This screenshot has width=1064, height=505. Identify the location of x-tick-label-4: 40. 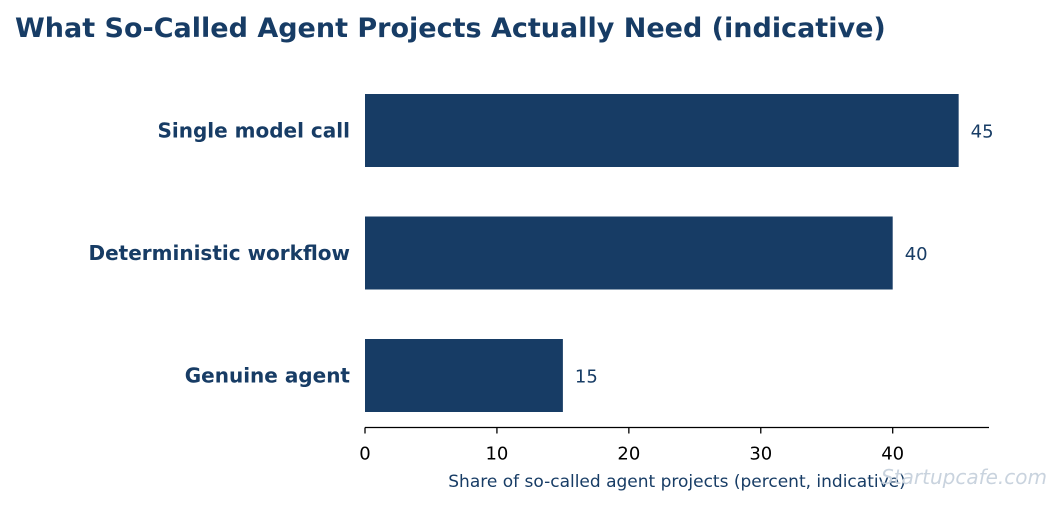
(892, 454).